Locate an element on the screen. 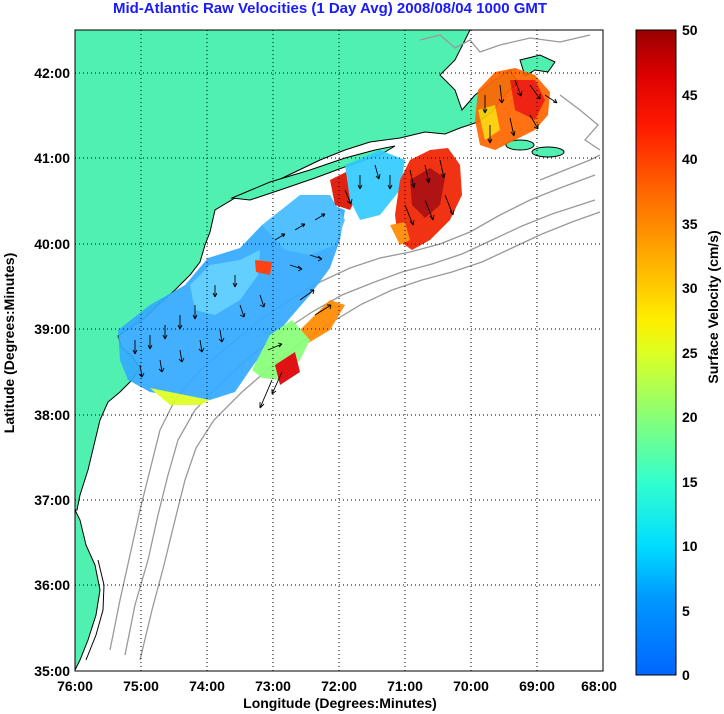  land-south is located at coordinates (88, 590).